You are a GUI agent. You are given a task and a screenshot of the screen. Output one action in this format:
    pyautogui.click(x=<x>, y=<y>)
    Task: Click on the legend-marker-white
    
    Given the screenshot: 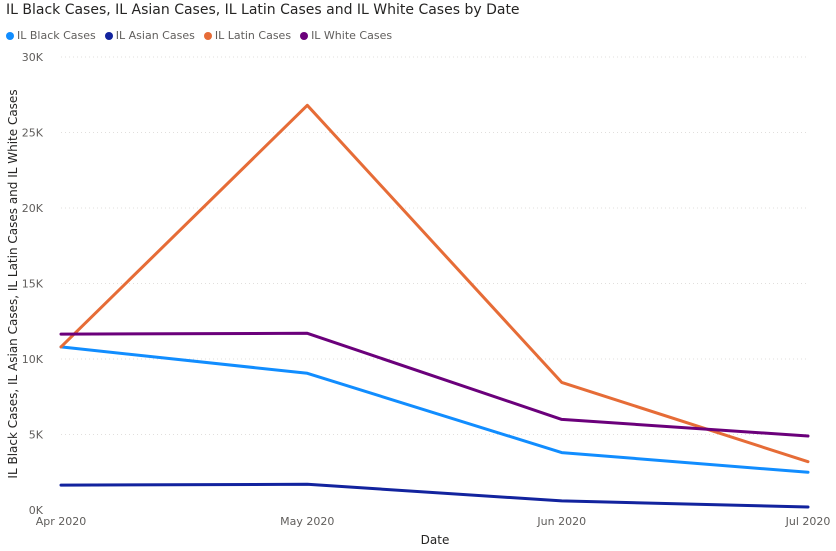 What is the action you would take?
    pyautogui.click(x=304, y=35)
    